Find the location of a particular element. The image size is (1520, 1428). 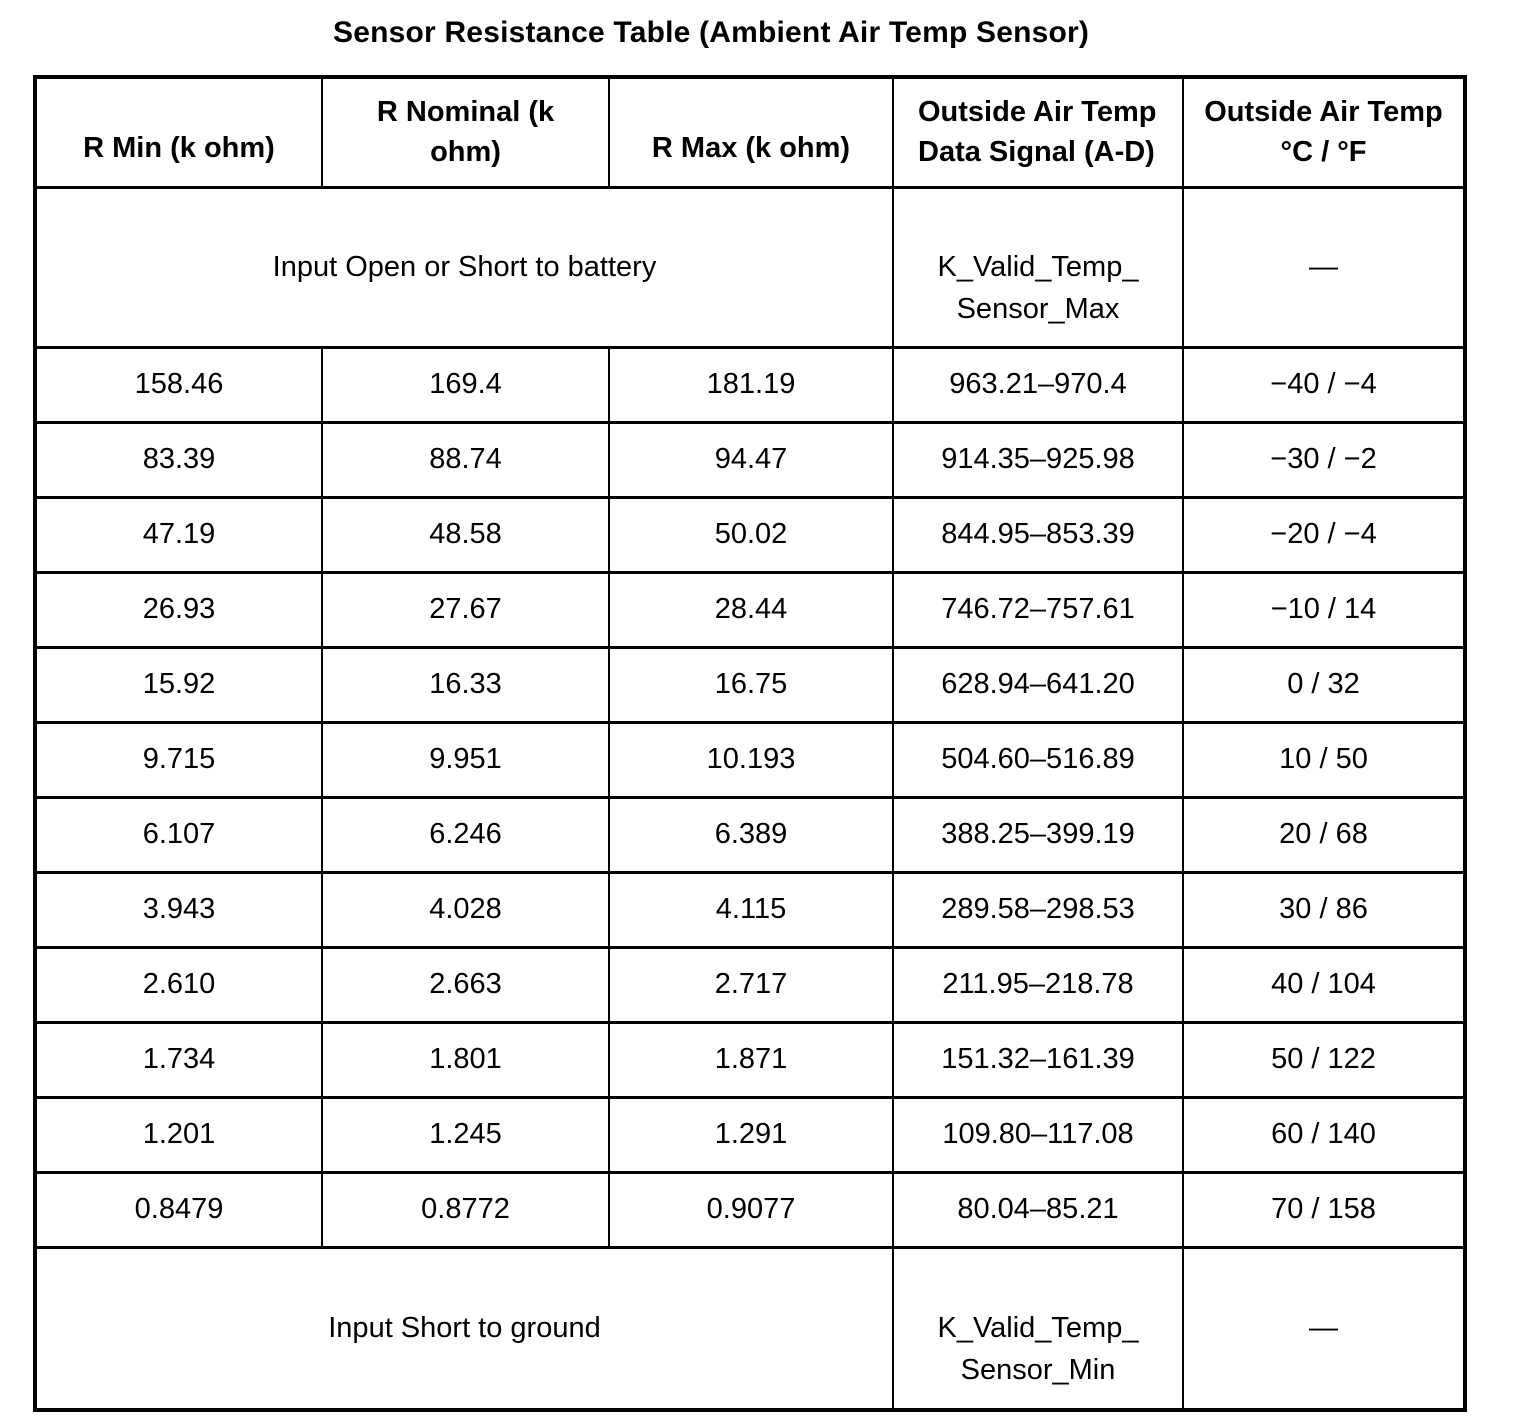

cell-r-nominal: 169.4 is located at coordinates (465, 384).